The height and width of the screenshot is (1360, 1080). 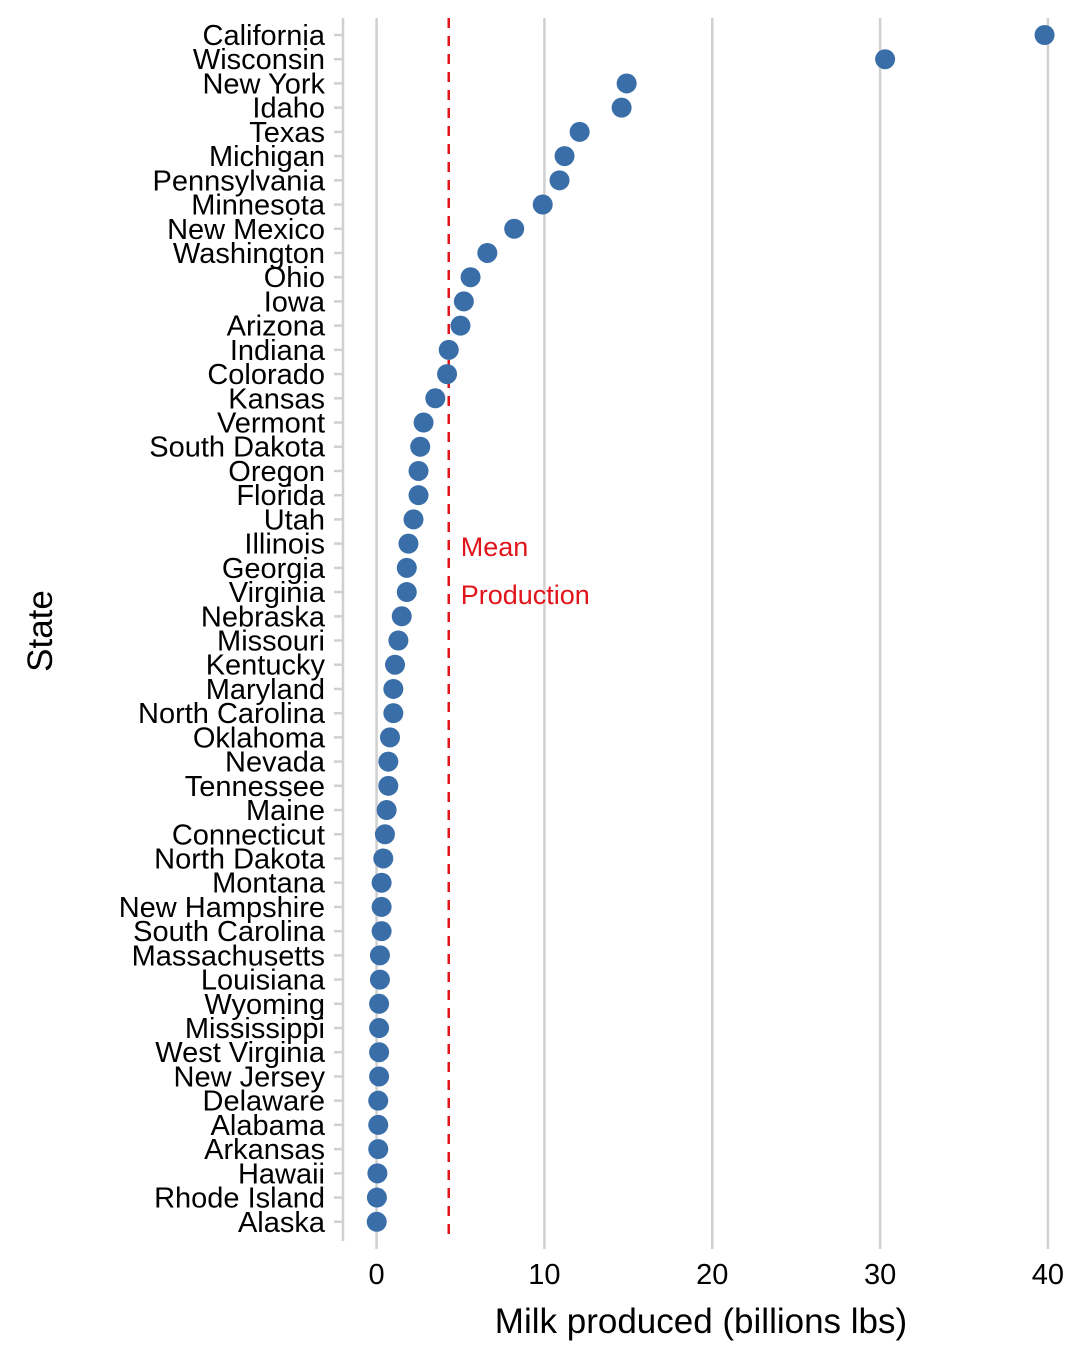 What do you see at coordinates (228, 956) in the screenshot?
I see `state-label: Massachusetts` at bounding box center [228, 956].